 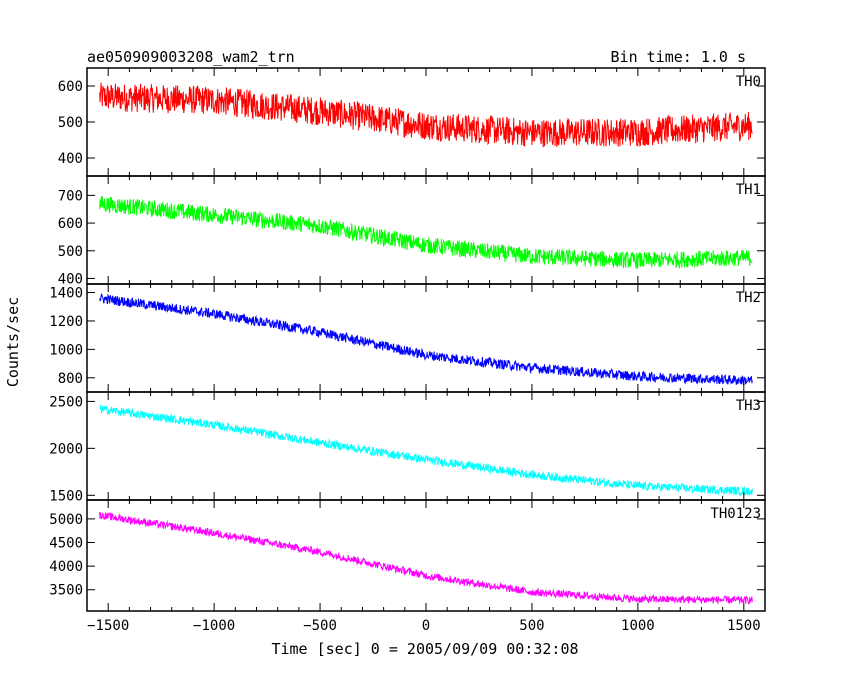 What do you see at coordinates (678, 57) in the screenshot?
I see `bin-time-label: Bin time: 1.0 s` at bounding box center [678, 57].